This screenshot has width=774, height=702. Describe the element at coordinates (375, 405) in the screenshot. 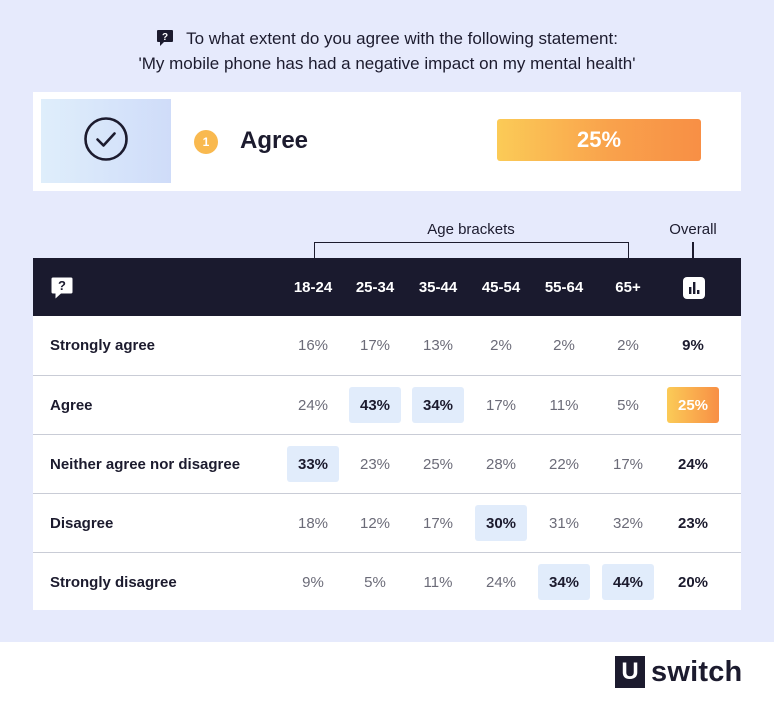

I see `table-cell: 43%` at that location.